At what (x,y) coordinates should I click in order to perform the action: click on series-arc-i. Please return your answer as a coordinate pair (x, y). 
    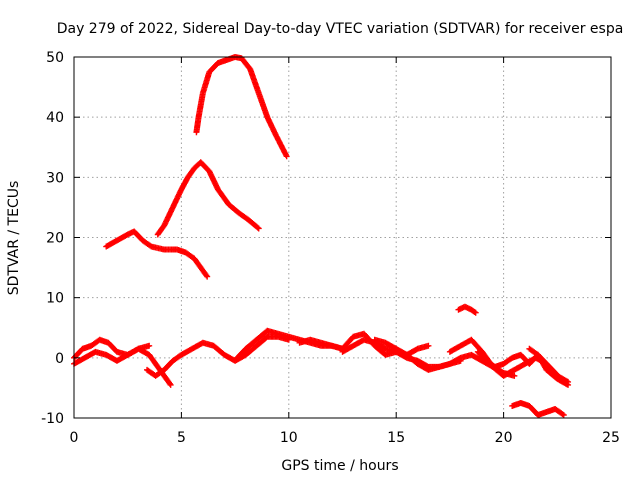
    Looking at the image, I should click on (523, 368).